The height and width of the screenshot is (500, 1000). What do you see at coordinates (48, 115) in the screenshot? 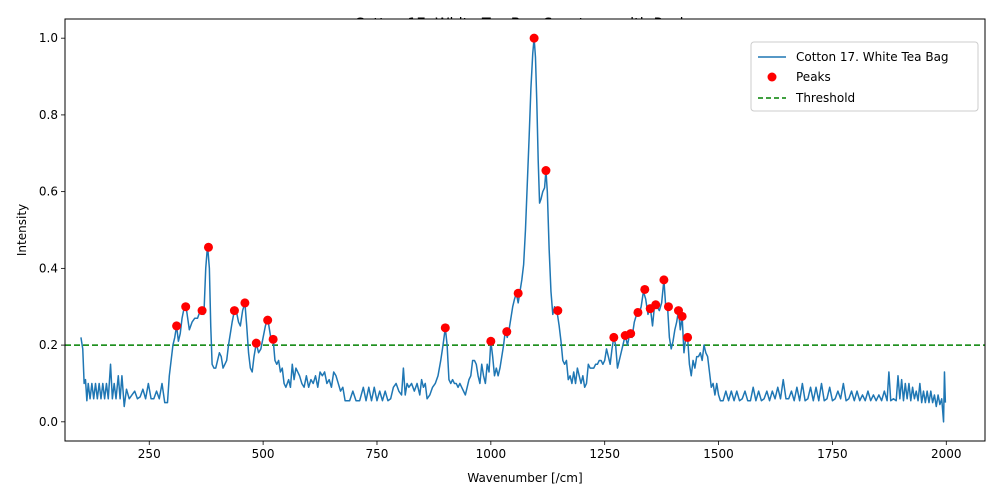
I see `y-tick-label: 0.8` at bounding box center [48, 115].